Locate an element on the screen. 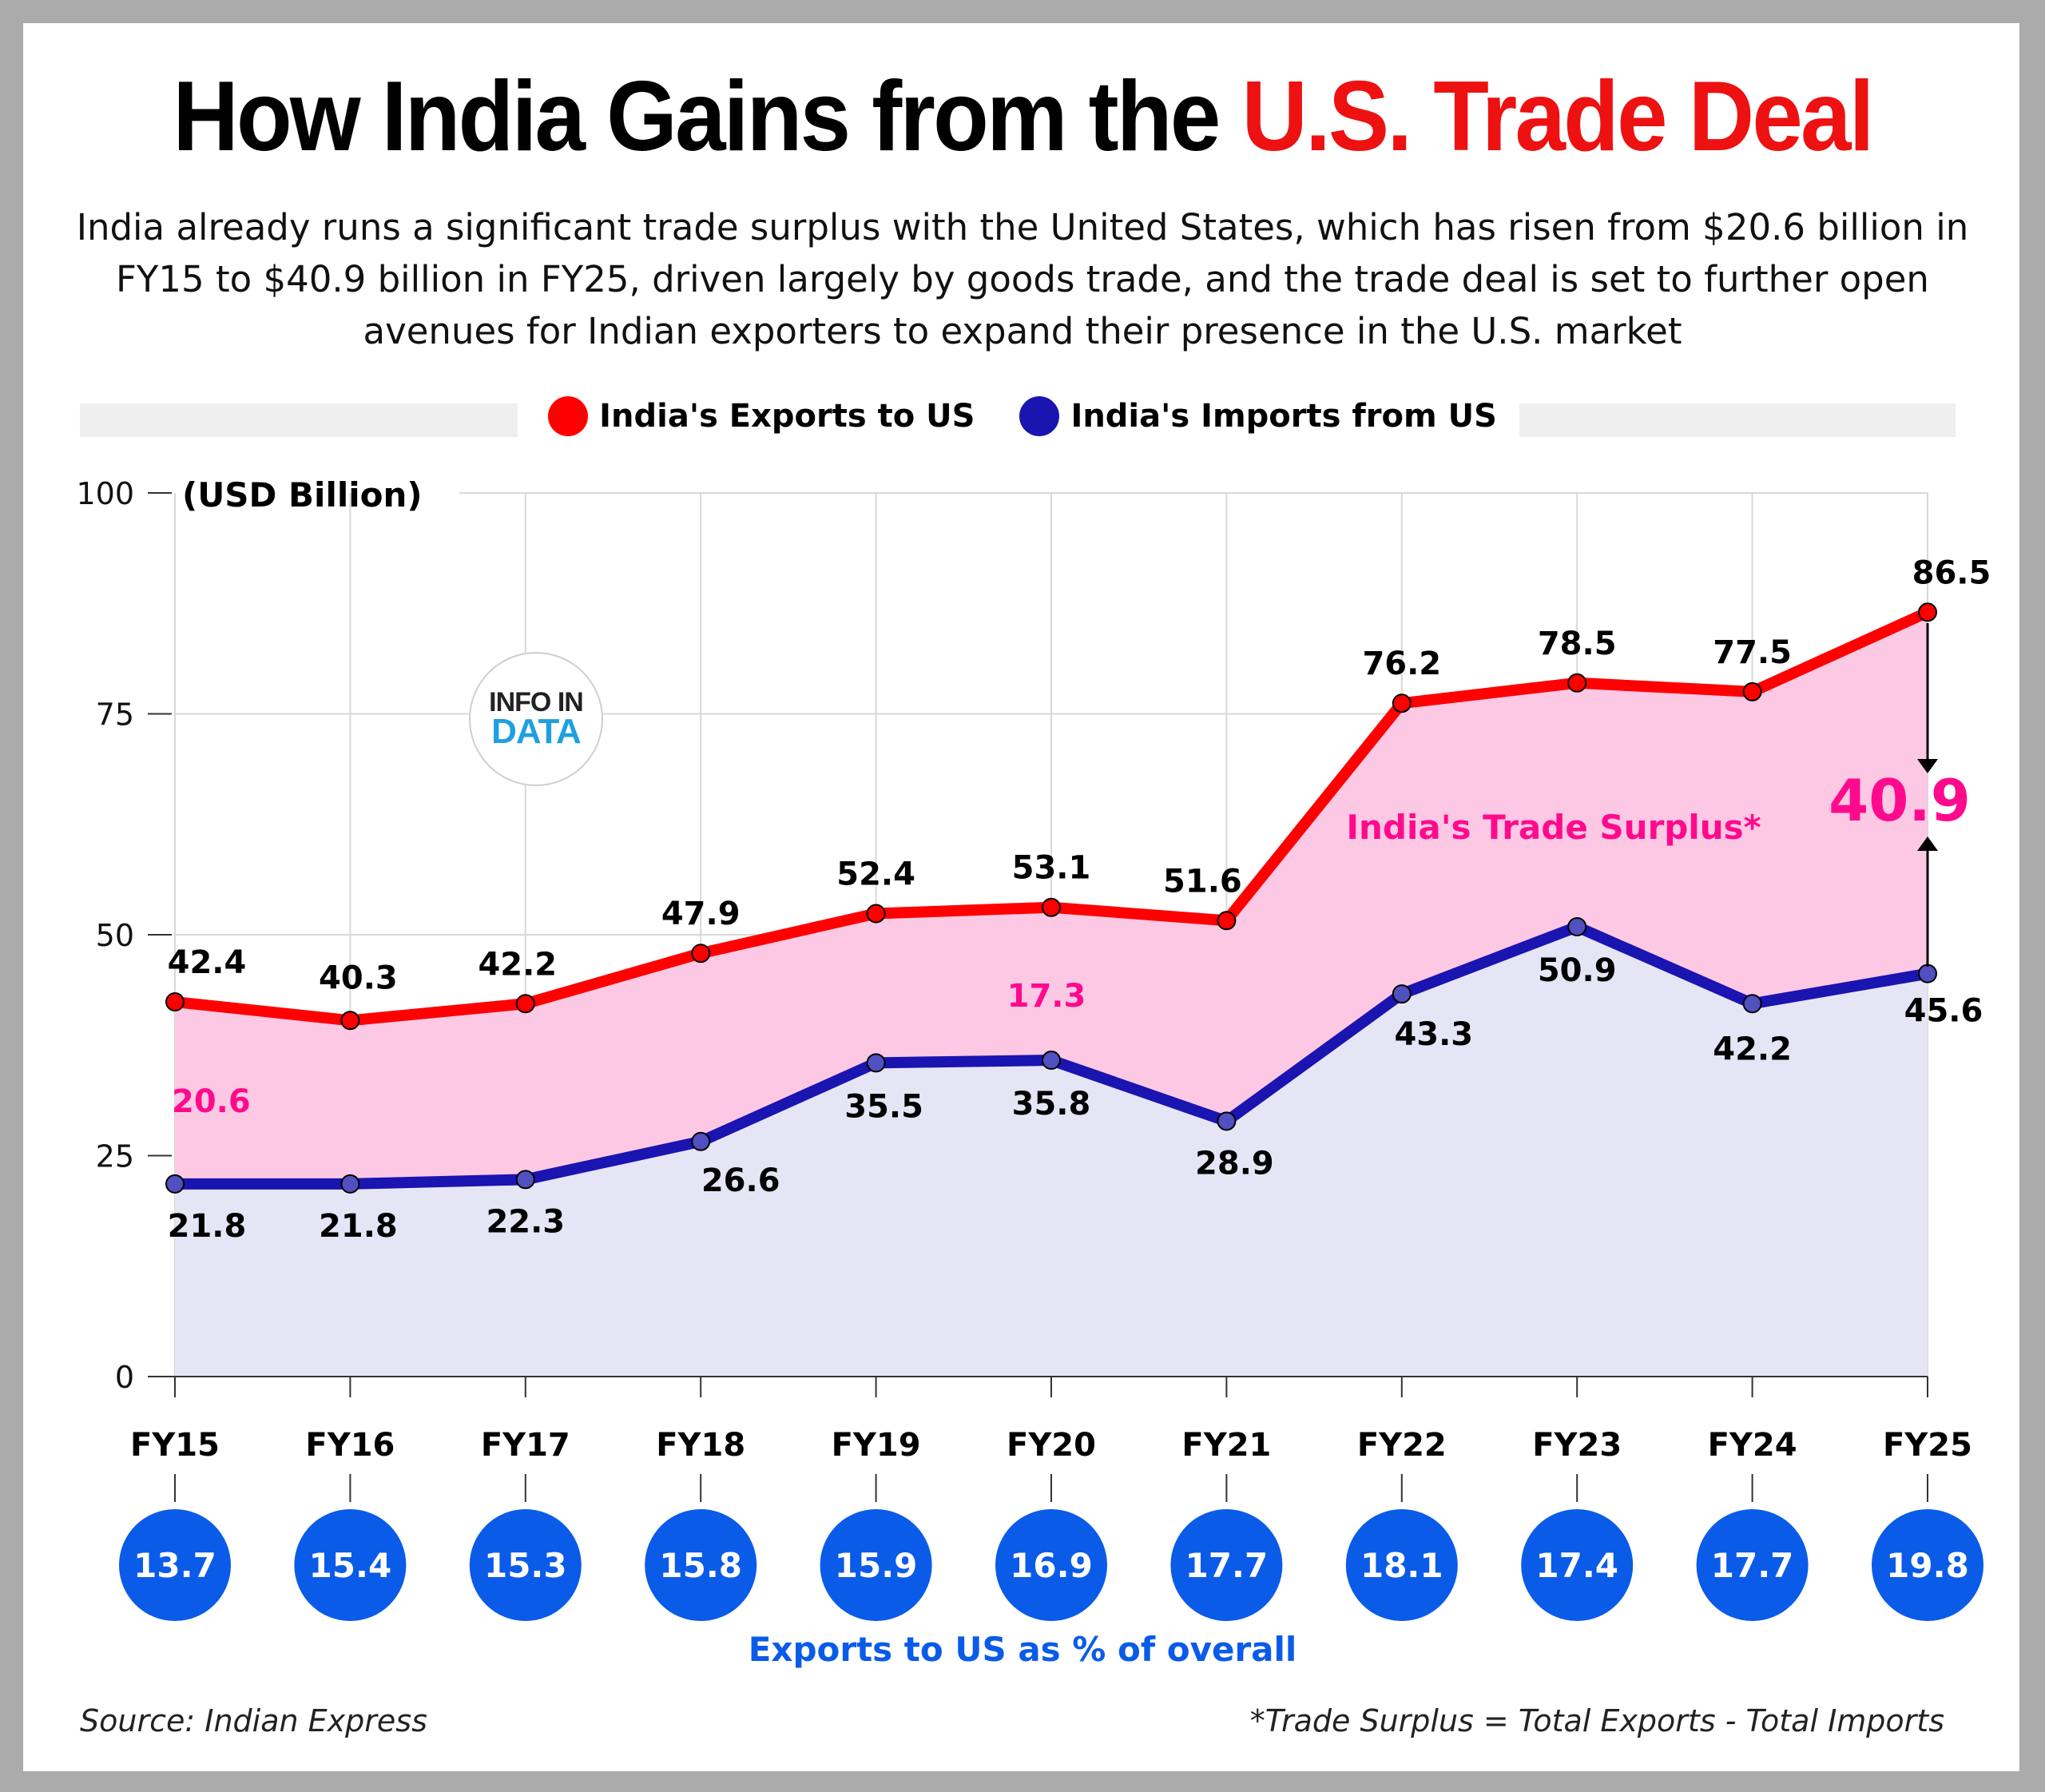 This screenshot has height=1792, width=2045. arrow-up-icon is located at coordinates (1927, 843).